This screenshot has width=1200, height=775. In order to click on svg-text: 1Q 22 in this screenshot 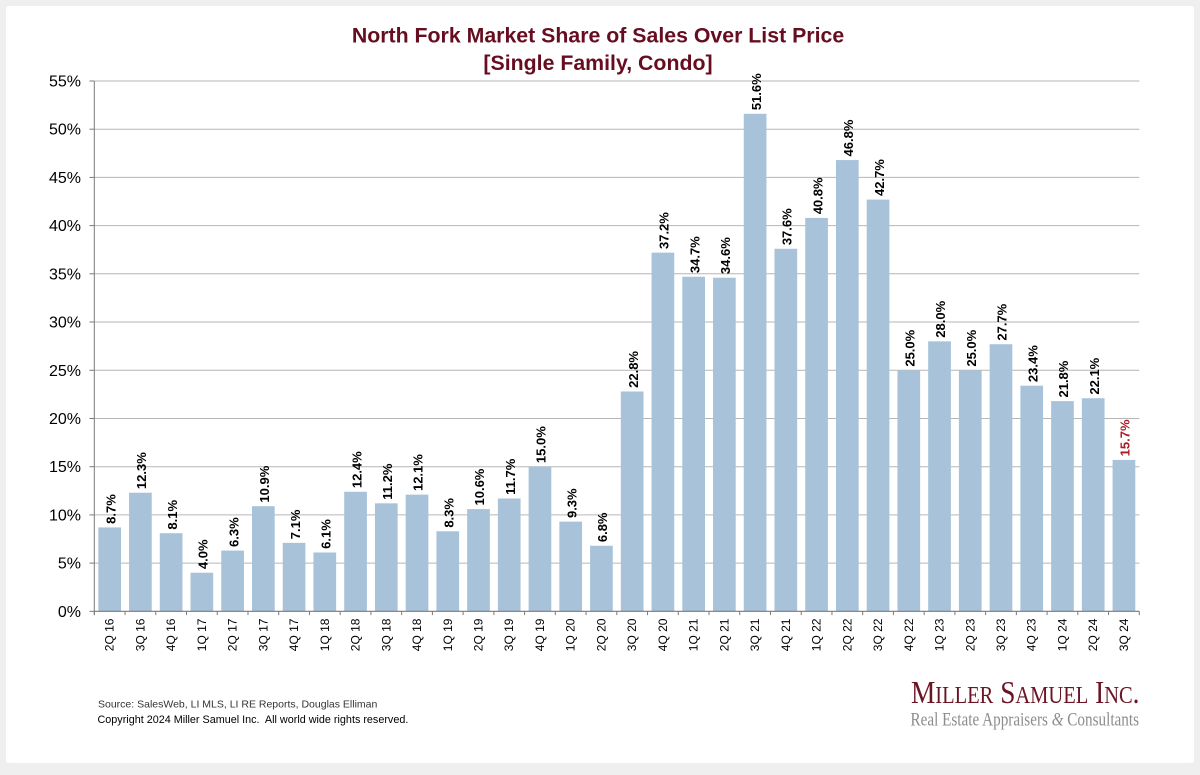, I will do `click(817, 634)`.